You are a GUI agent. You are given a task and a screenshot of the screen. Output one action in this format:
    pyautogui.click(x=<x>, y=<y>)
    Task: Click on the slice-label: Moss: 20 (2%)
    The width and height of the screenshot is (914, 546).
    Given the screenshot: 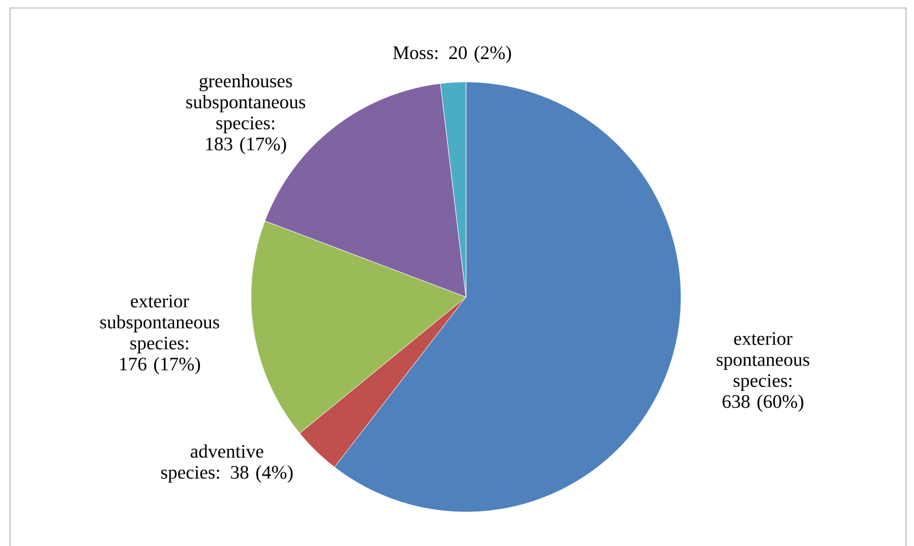 What is the action you would take?
    pyautogui.click(x=452, y=55)
    